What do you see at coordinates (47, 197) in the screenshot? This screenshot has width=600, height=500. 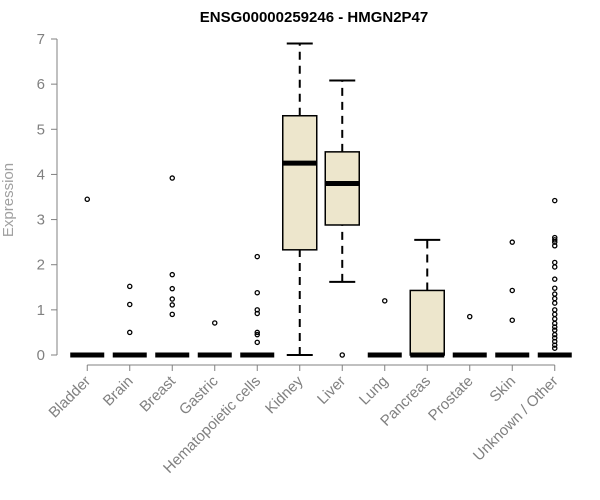 I see `y-axis: 0 1 2 3 4 5 6 7` at bounding box center [47, 197].